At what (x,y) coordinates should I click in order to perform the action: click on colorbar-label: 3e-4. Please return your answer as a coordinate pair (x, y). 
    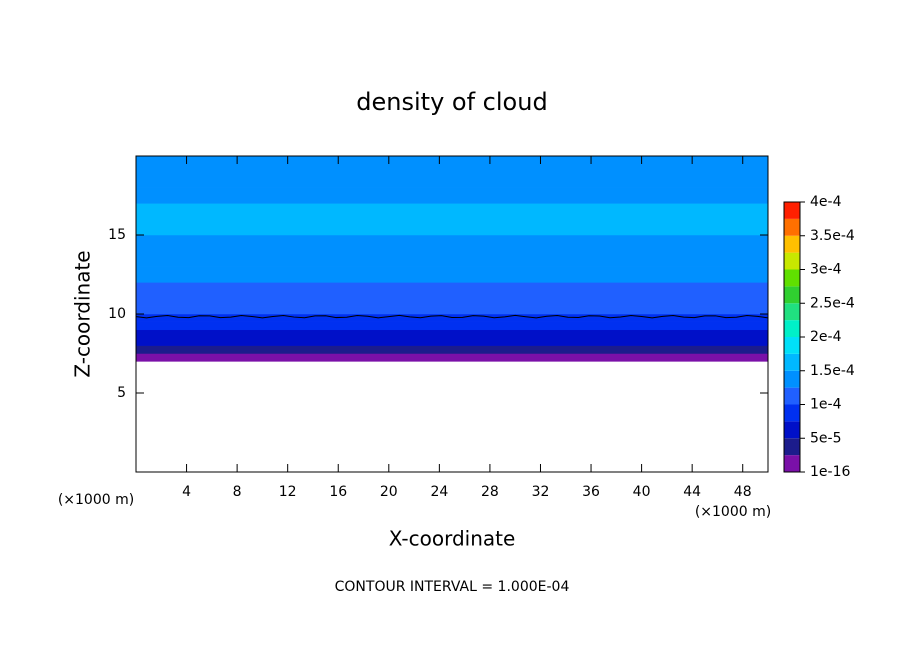
    Looking at the image, I should click on (826, 270).